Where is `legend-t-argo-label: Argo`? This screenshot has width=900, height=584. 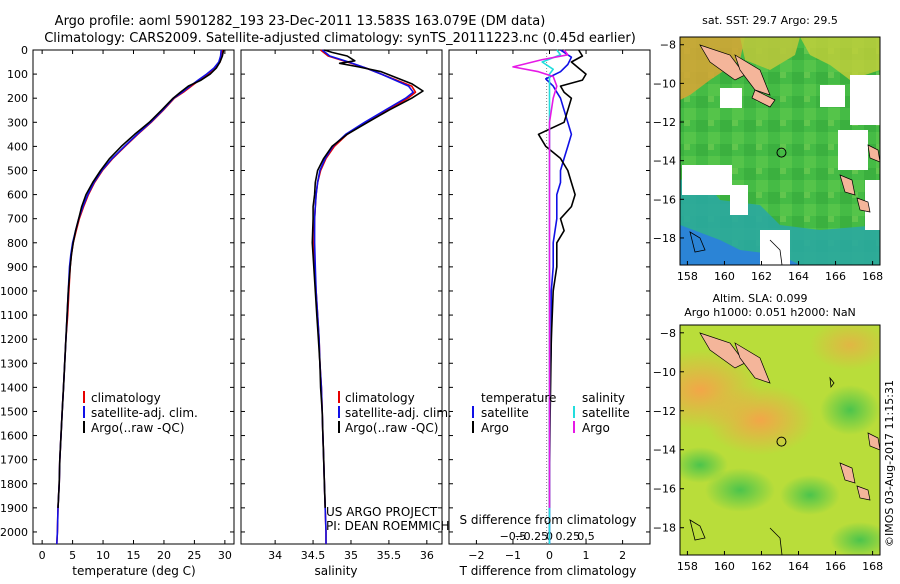
legend-t-argo-label: Argo is located at coordinates (495, 428).